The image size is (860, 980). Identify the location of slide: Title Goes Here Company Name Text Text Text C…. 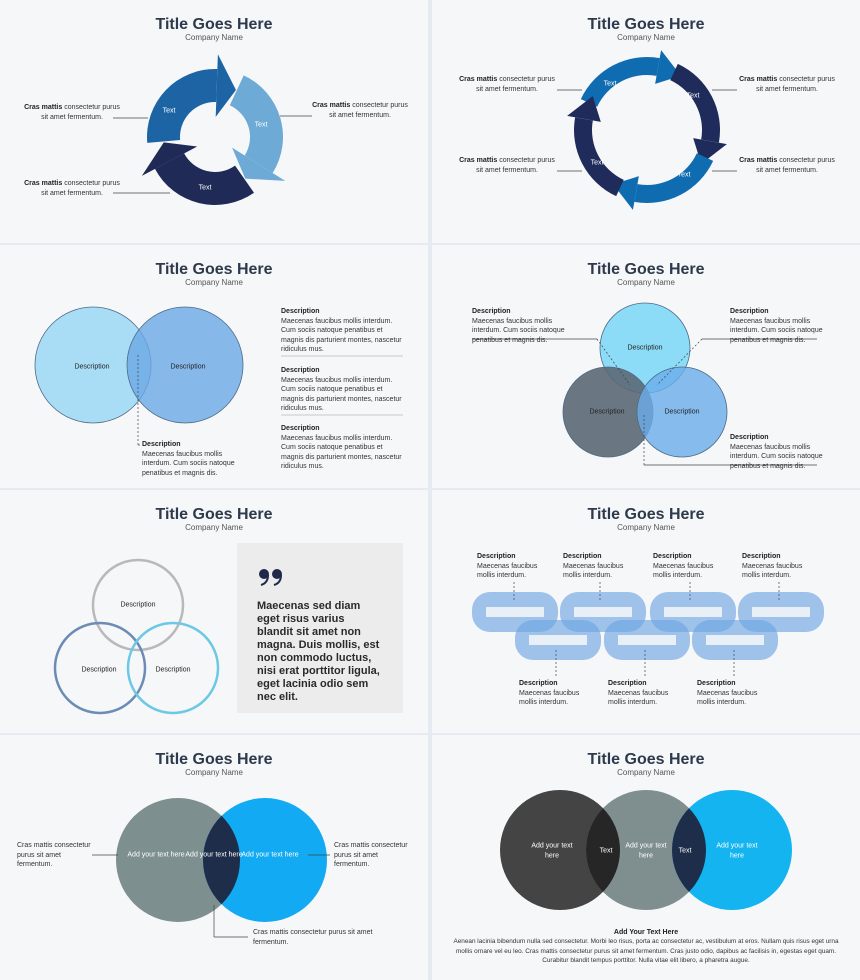
(214, 121).